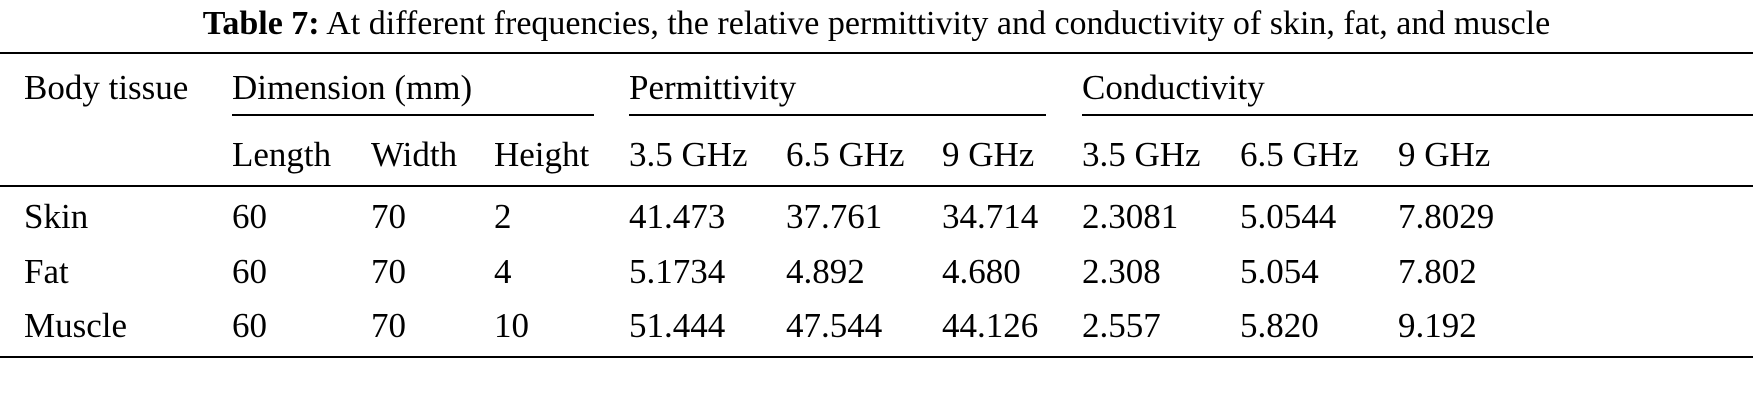  Describe the element at coordinates (834, 216) in the screenshot. I see `cell-perm-6-5ghz: 37.761` at that location.